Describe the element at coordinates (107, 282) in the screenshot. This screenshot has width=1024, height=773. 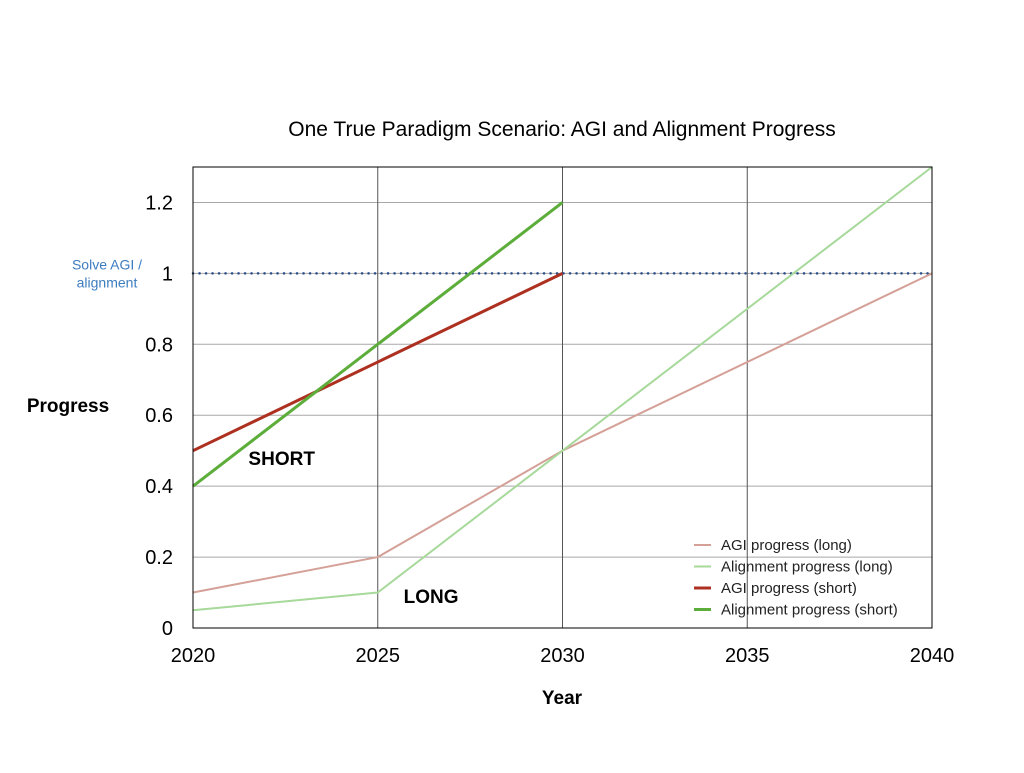
I see `threshold-label-line2: alignment` at that location.